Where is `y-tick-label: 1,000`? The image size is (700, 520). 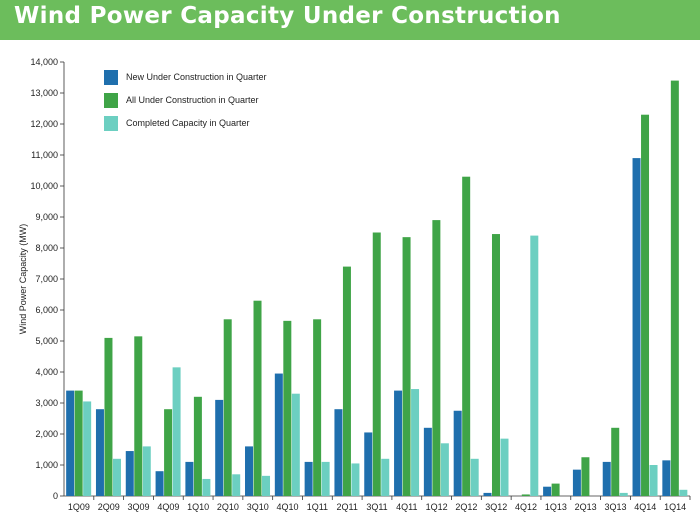 y-tick-label: 1,000 is located at coordinates (46, 465).